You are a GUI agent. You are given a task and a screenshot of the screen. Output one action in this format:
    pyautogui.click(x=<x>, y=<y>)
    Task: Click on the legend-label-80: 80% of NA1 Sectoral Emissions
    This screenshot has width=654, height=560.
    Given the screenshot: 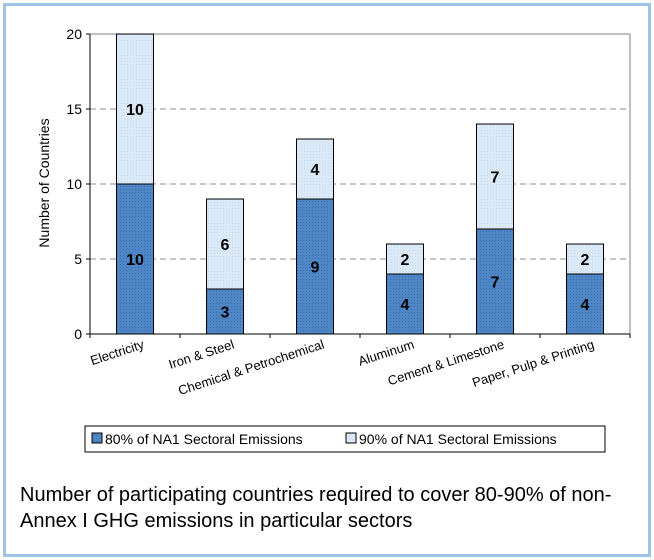 What is the action you would take?
    pyautogui.click(x=204, y=439)
    